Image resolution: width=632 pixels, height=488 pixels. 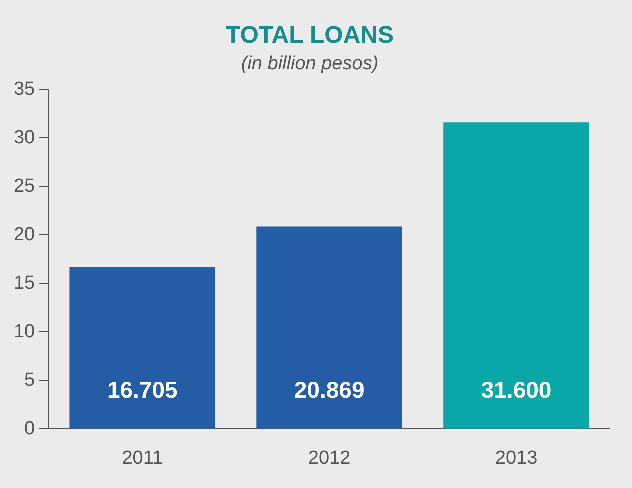 I want to click on chart-subtitle: (in billion pesos), so click(x=310, y=63).